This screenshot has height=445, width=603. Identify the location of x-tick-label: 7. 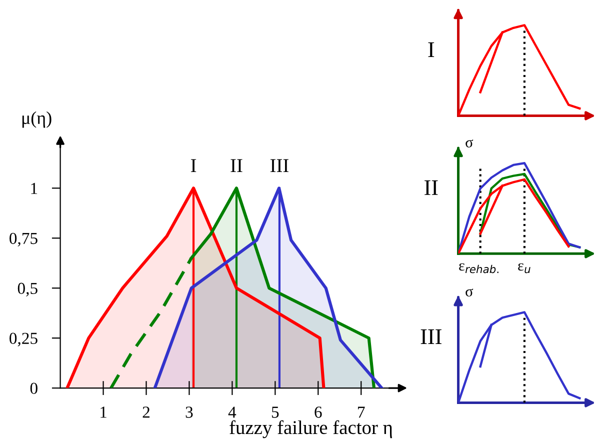
(361, 412).